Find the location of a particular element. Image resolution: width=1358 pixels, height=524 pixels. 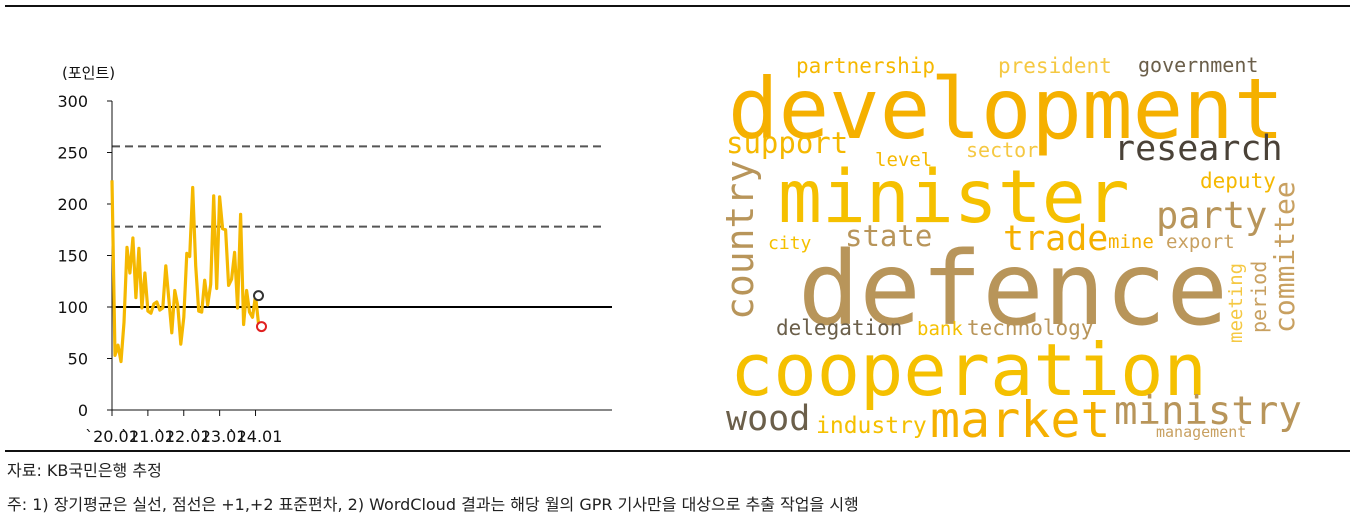

word-ministry: ministry is located at coordinates (1208, 411).